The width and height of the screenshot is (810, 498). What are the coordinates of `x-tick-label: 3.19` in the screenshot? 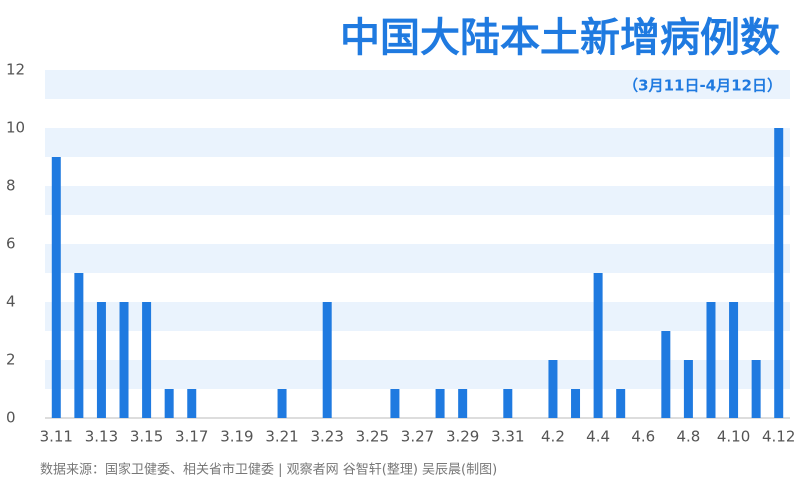 It's located at (236, 437).